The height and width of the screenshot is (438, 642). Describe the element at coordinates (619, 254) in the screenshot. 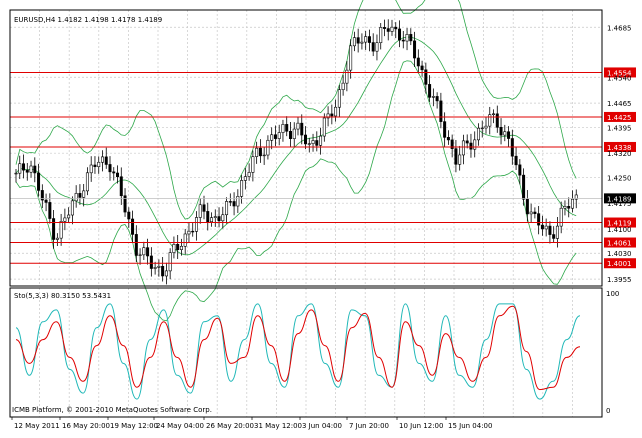

I see `price-tick-label: 1.4030` at that location.